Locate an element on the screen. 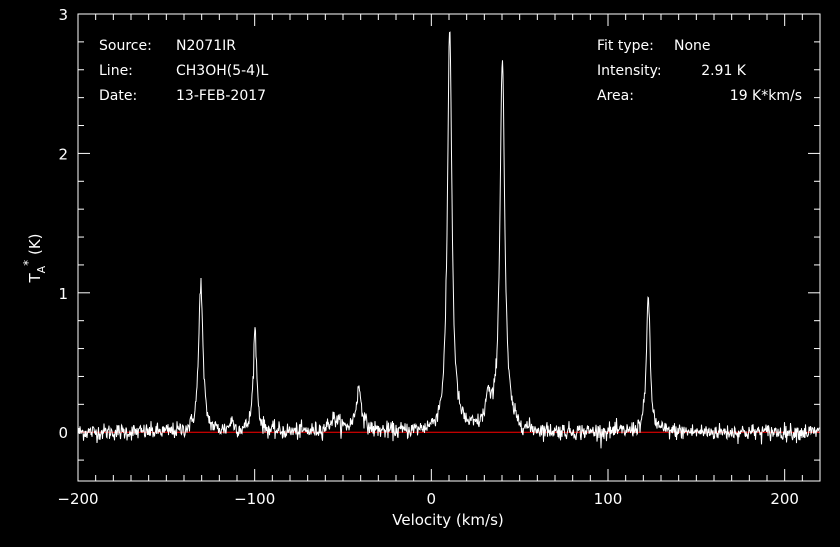 The height and width of the screenshot is (547, 840). x-tick-label: −100 is located at coordinates (254, 499).